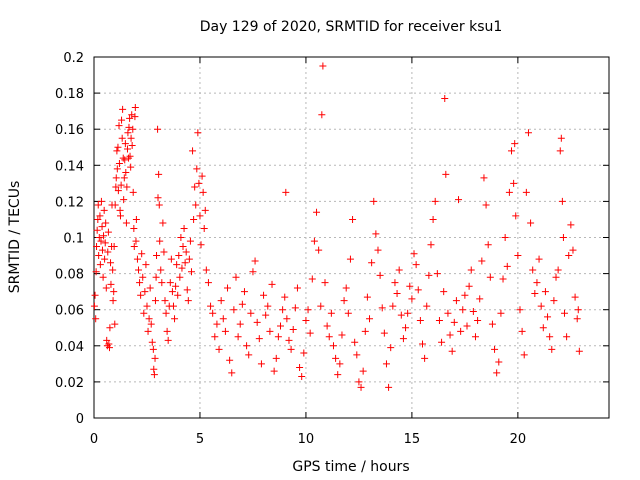 This screenshot has height=480, width=640. Describe the element at coordinates (350, 467) in the screenshot. I see `x-axis-label: GPS time / hours` at that location.